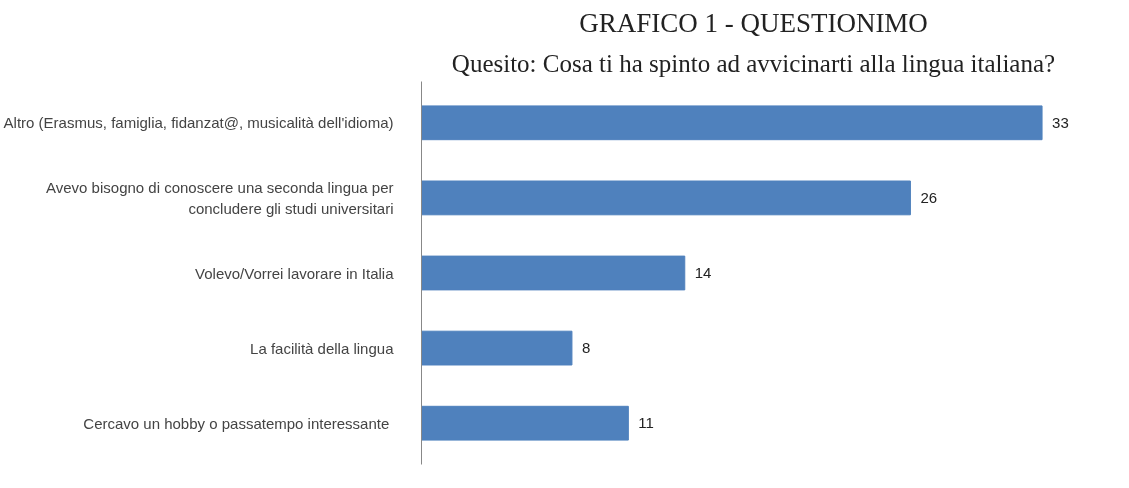 The width and height of the screenshot is (1129, 488). What do you see at coordinates (220, 198) in the screenshot?
I see `y-tick-label: Avevo bisogno di conoscere una seconda lingua per concludere gli studi universitari` at bounding box center [220, 198].